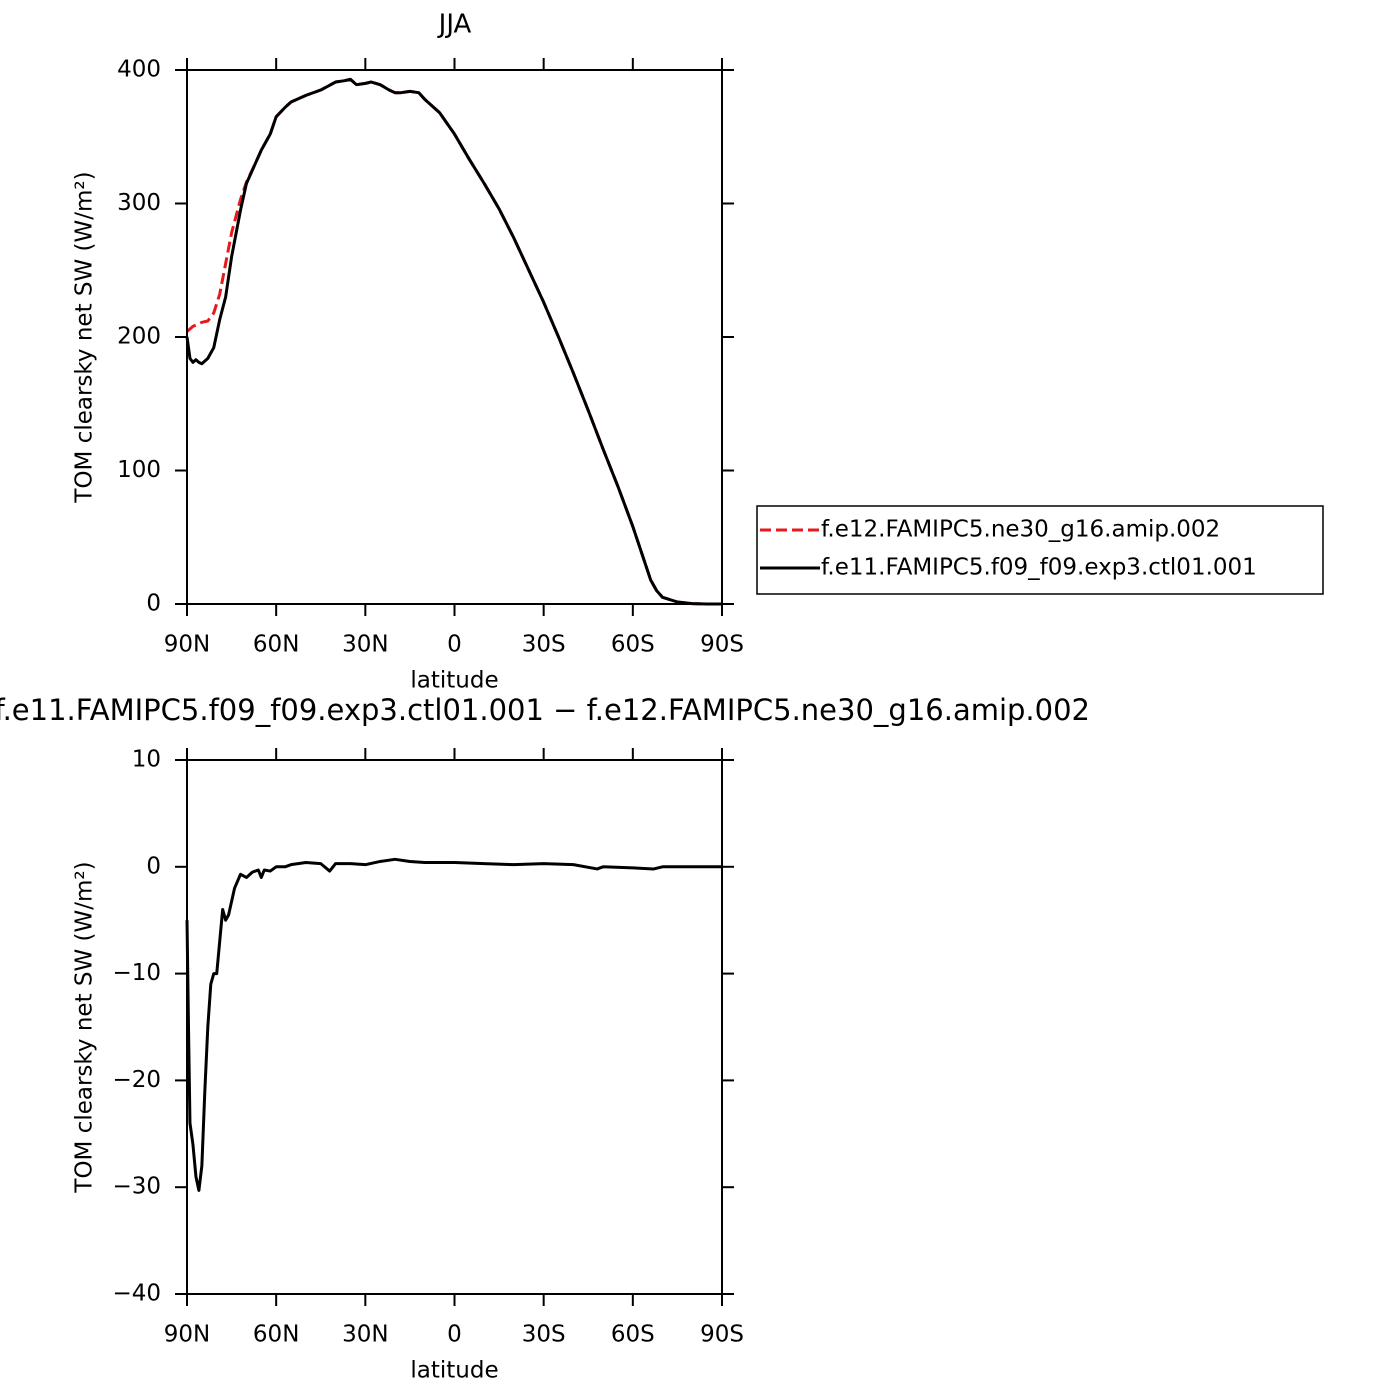 The height and width of the screenshot is (1391, 1394). What do you see at coordinates (136, 1294) in the screenshot?
I see `y-tick-label: −40` at bounding box center [136, 1294].